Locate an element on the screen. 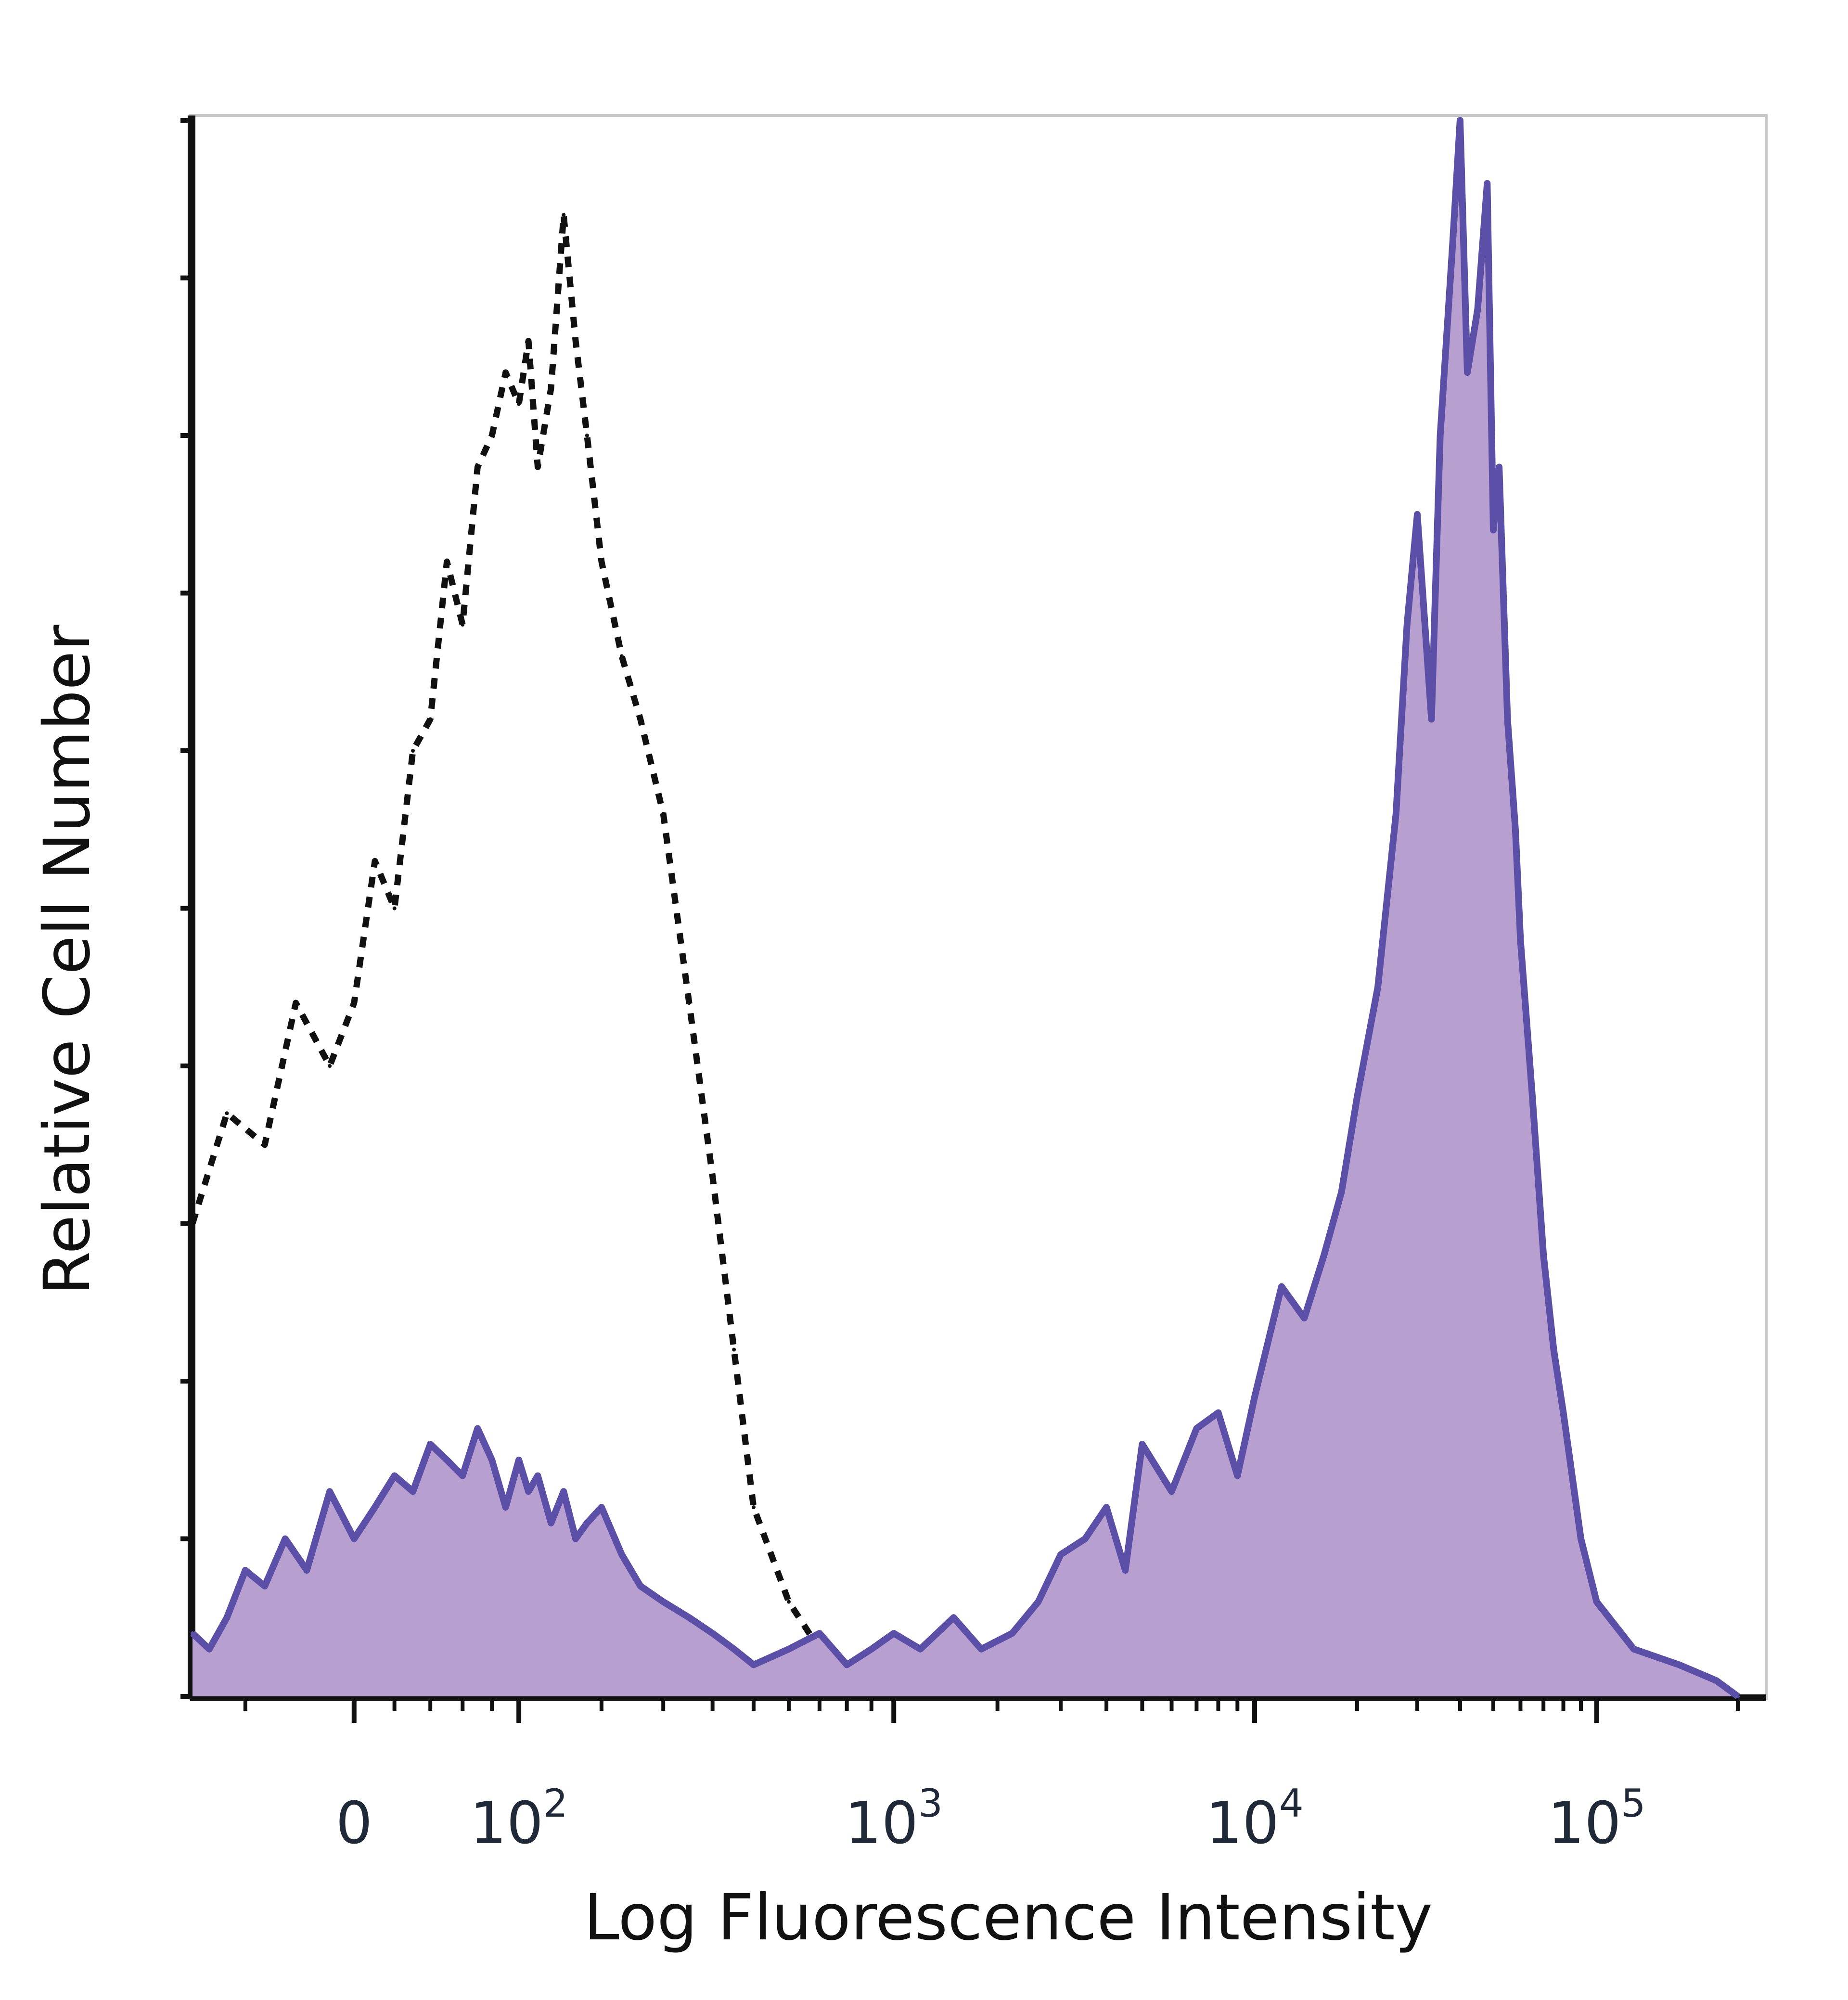 This screenshot has width=1848, height=2000. x-tick-label: 10³ is located at coordinates (894, 1819).